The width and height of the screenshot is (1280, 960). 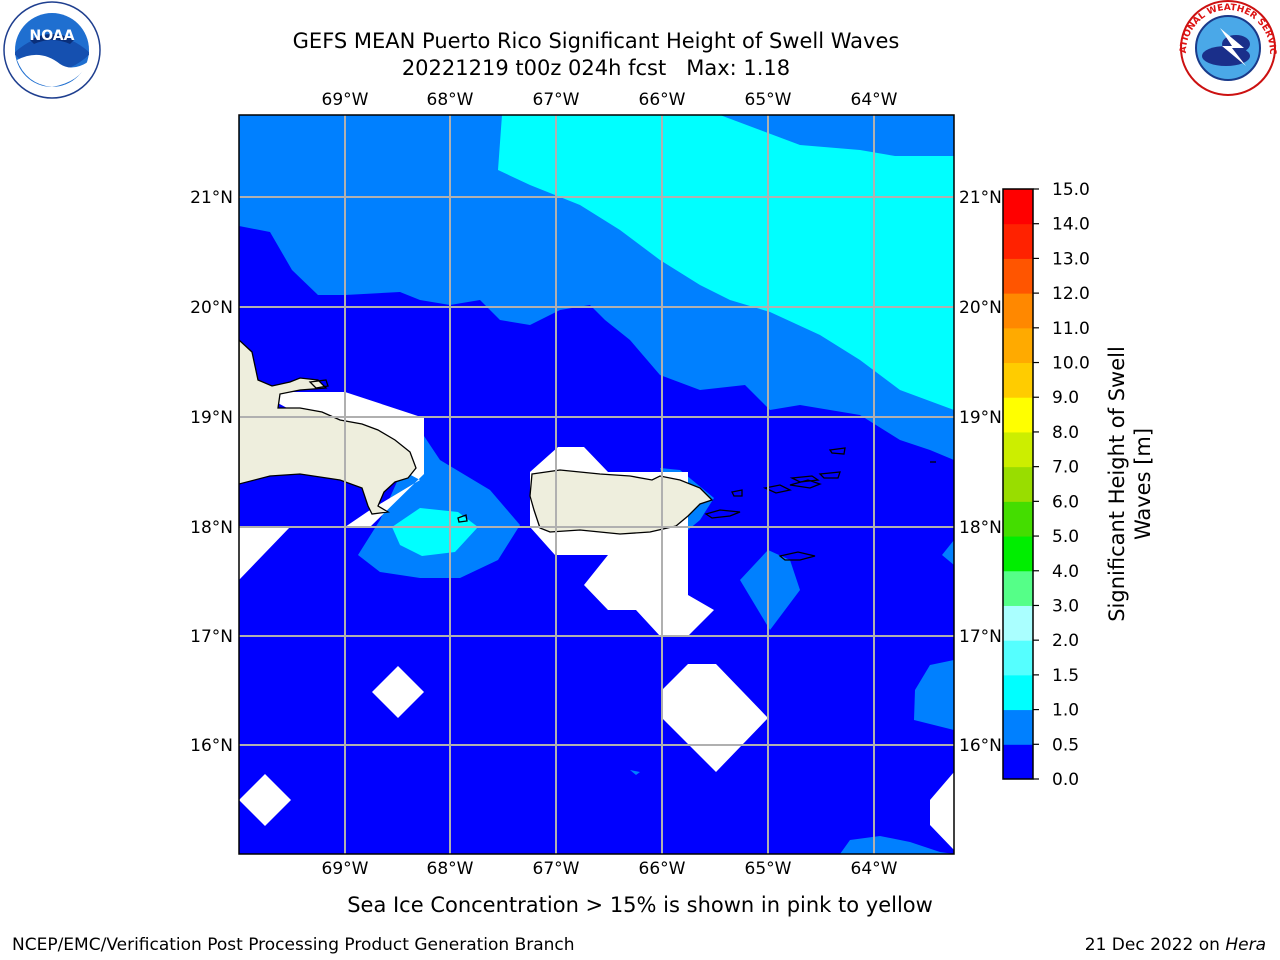 I want to click on footer-host: Hera, so click(x=1245, y=945).